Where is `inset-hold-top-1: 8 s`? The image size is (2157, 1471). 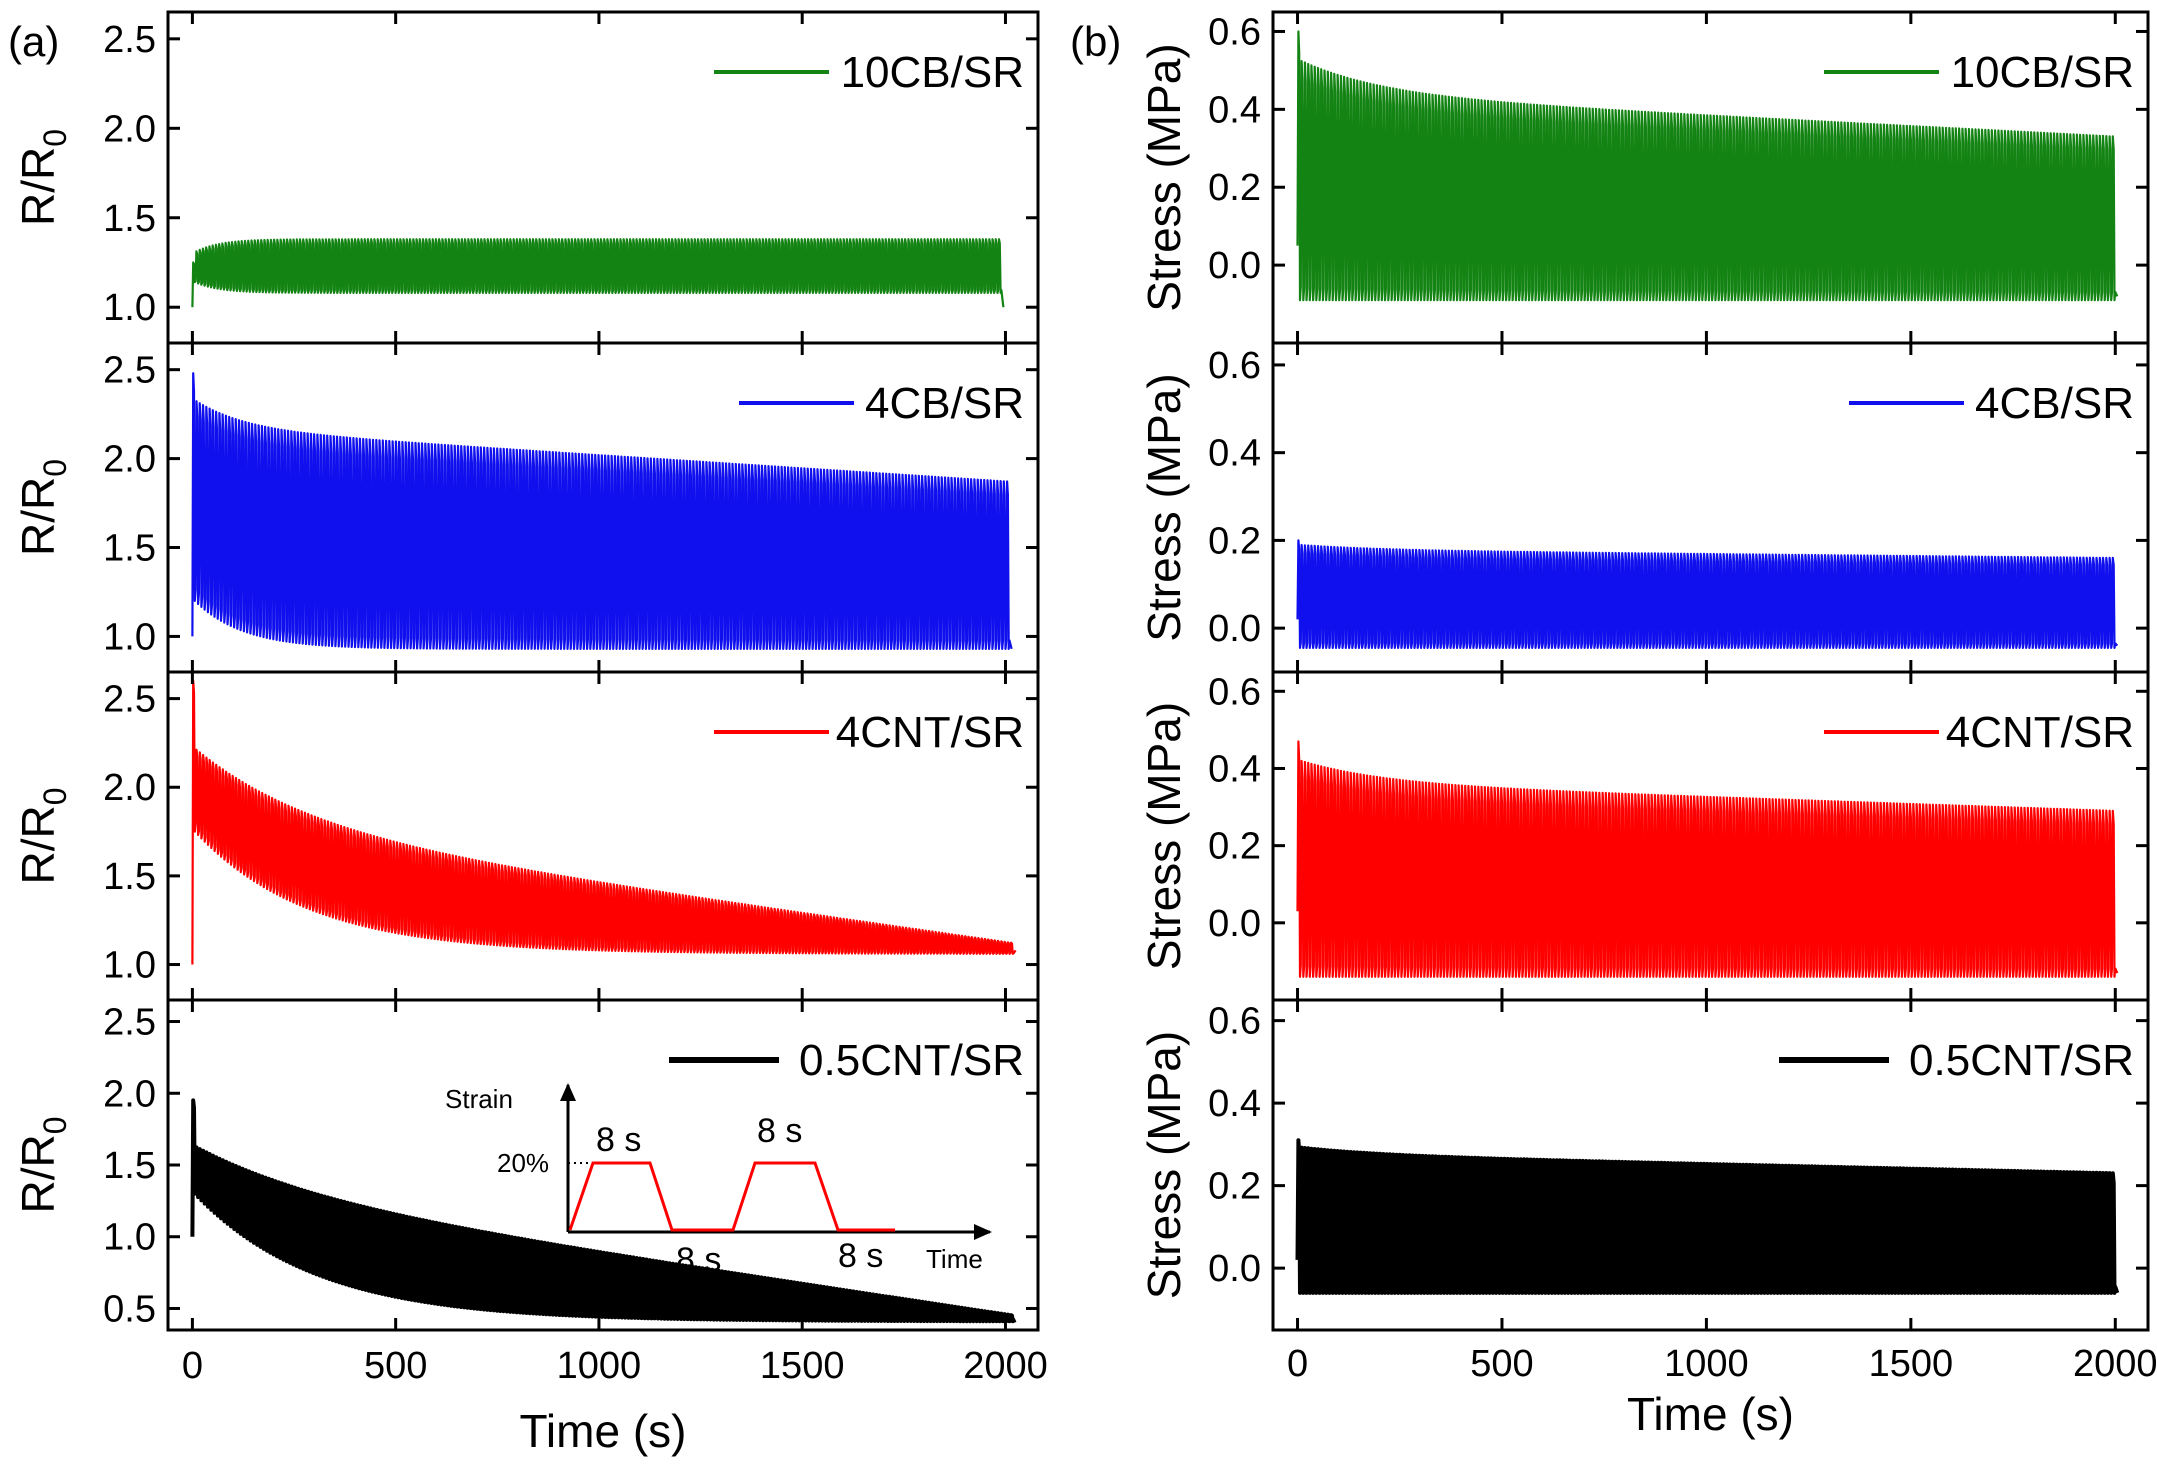 inset-hold-top-1: 8 s is located at coordinates (618, 1140).